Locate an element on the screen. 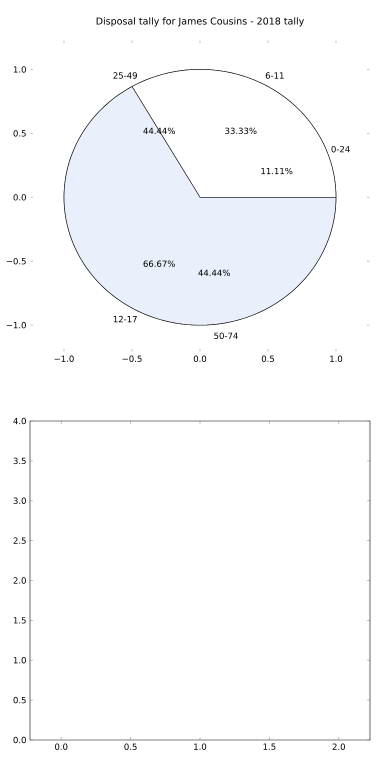 This screenshot has width=390, height=780. x-tick-label: −0.5 is located at coordinates (132, 359).